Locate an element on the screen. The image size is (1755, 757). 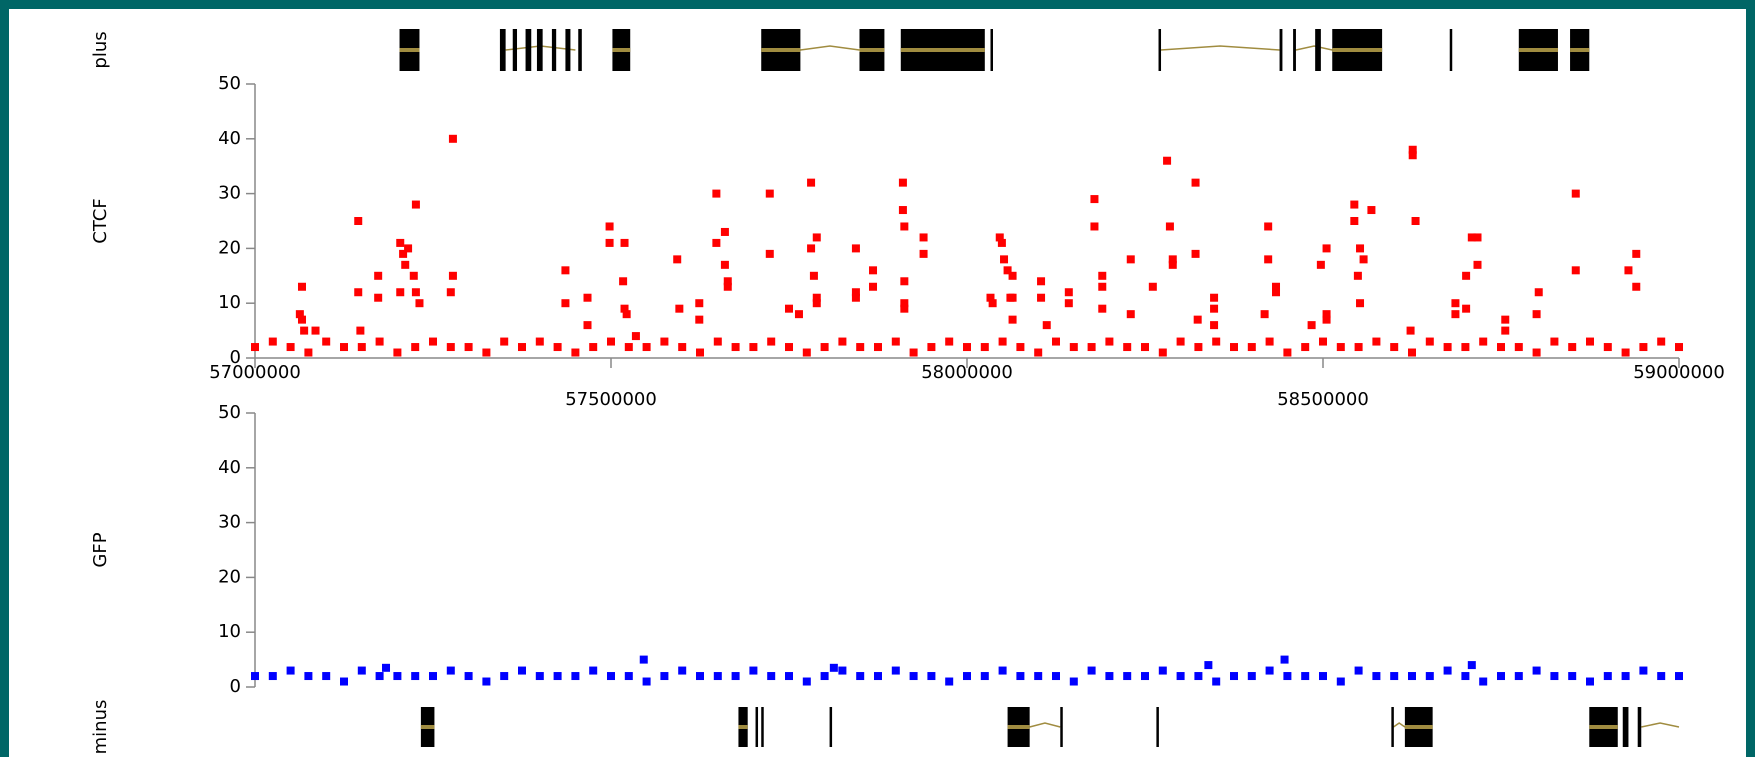
y-axis-label: CTCF is located at coordinates (100, 220).